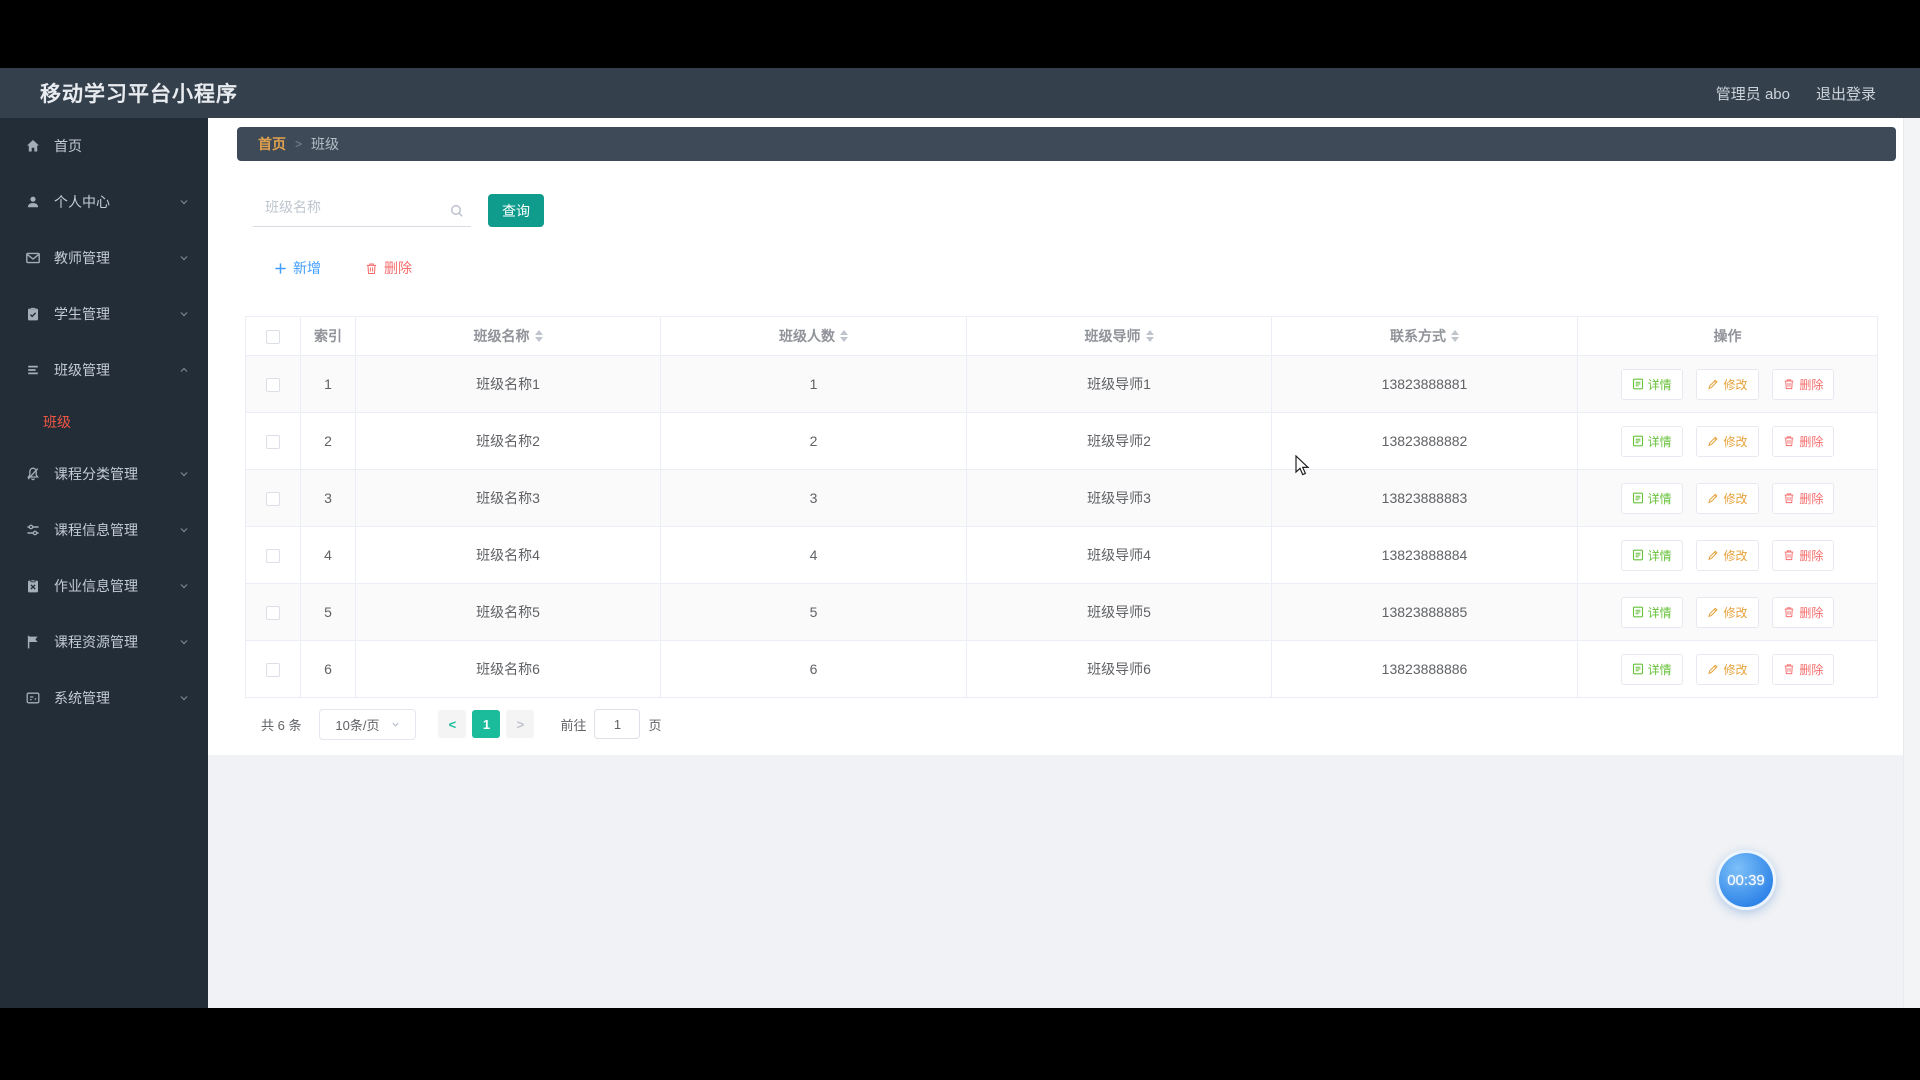 The height and width of the screenshot is (1080, 1920). I want to click on batch-delete-button: 删除, so click(388, 268).